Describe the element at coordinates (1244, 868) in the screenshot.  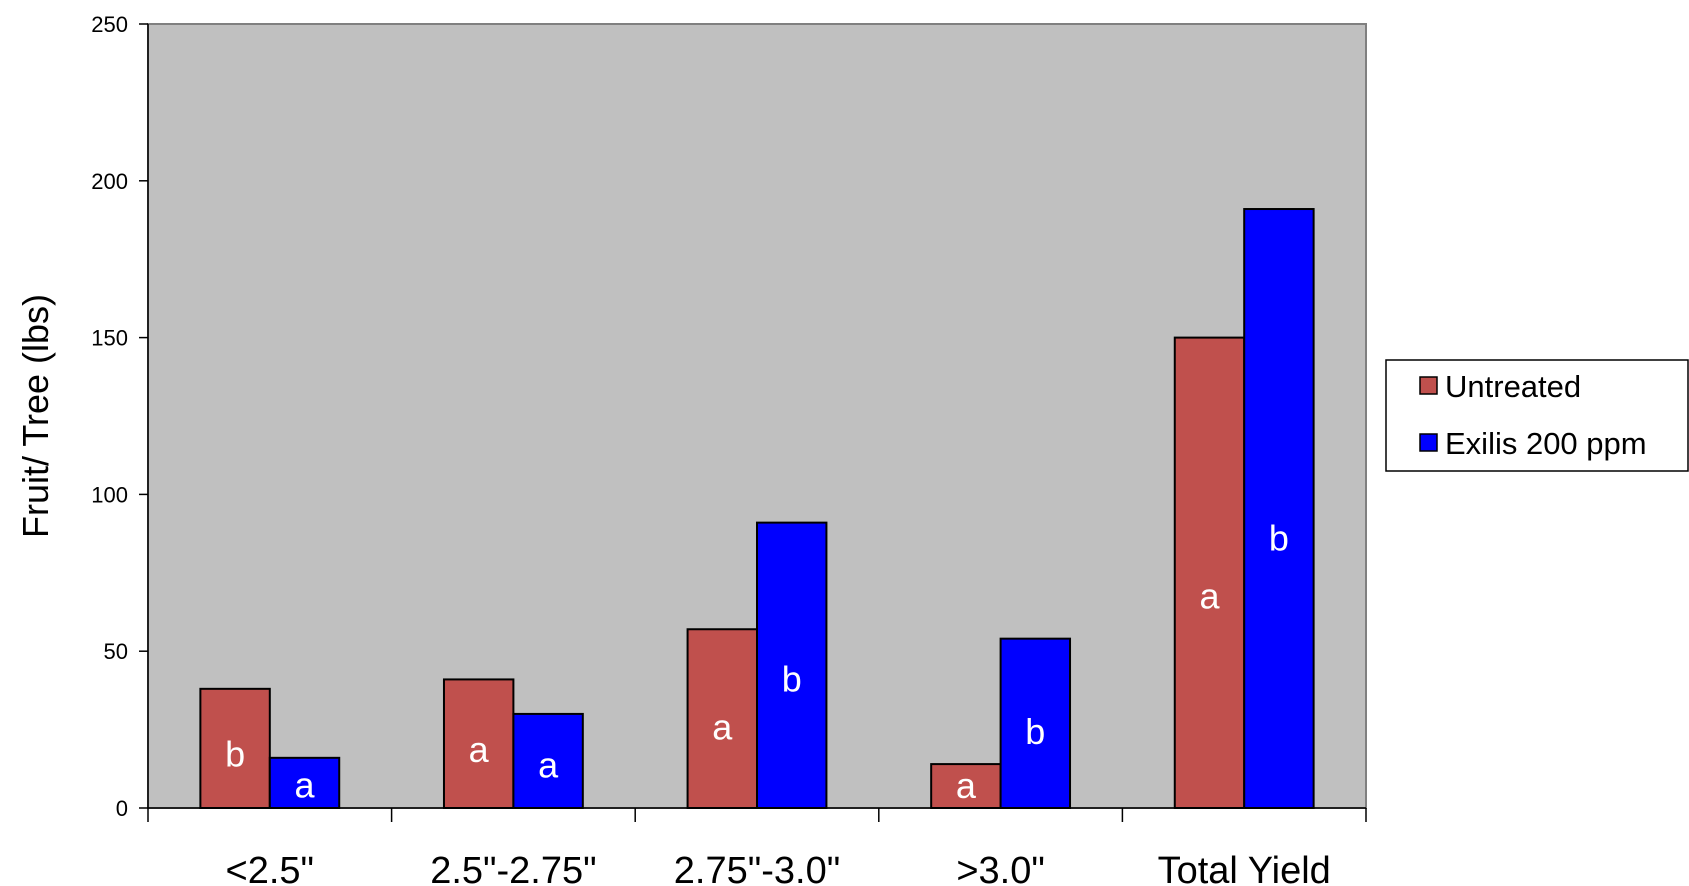
I see `x-category-label: Total Yield` at that location.